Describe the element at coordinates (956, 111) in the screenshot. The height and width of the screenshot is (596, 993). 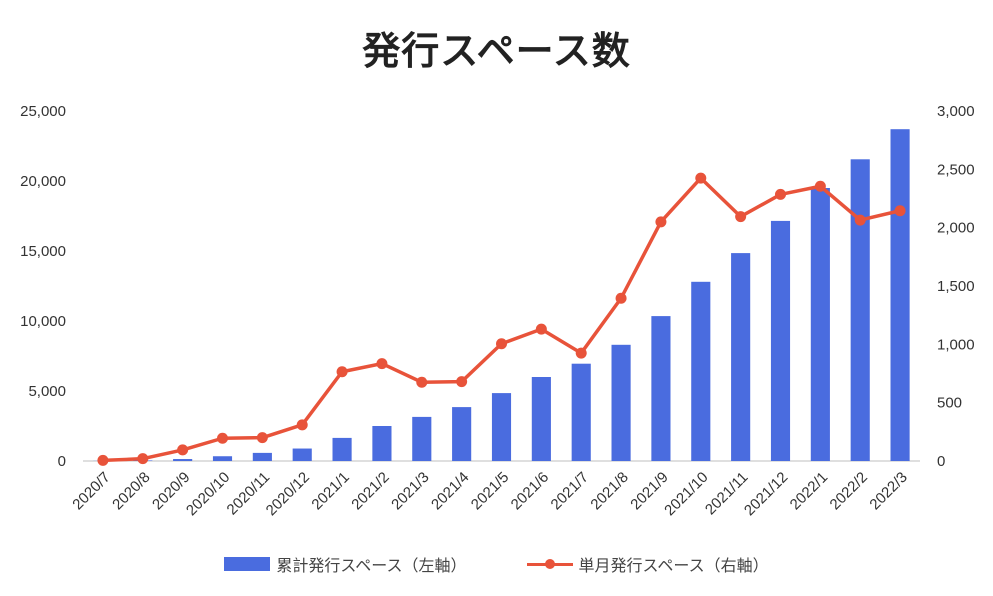
I see `right-axis-tick-label: 3,000` at that location.